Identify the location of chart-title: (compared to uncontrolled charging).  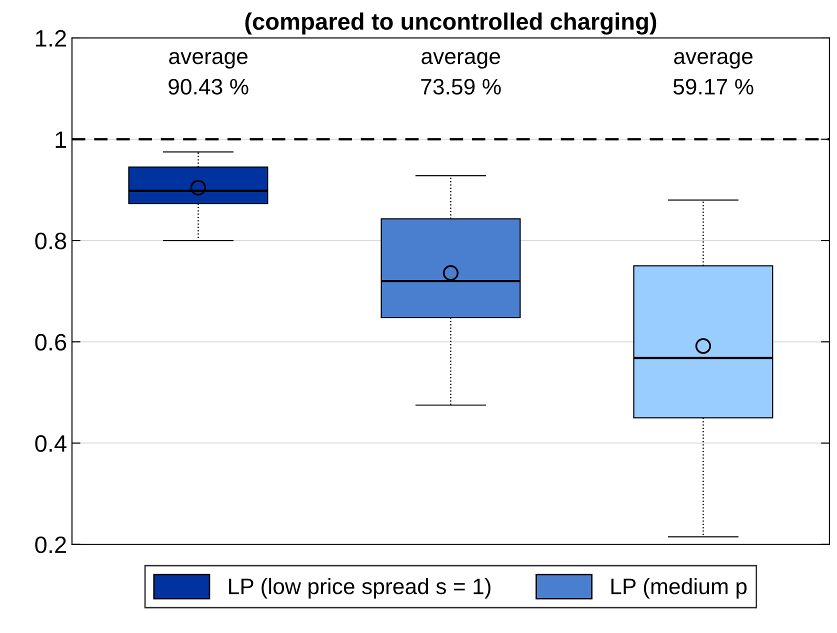
(450, 23).